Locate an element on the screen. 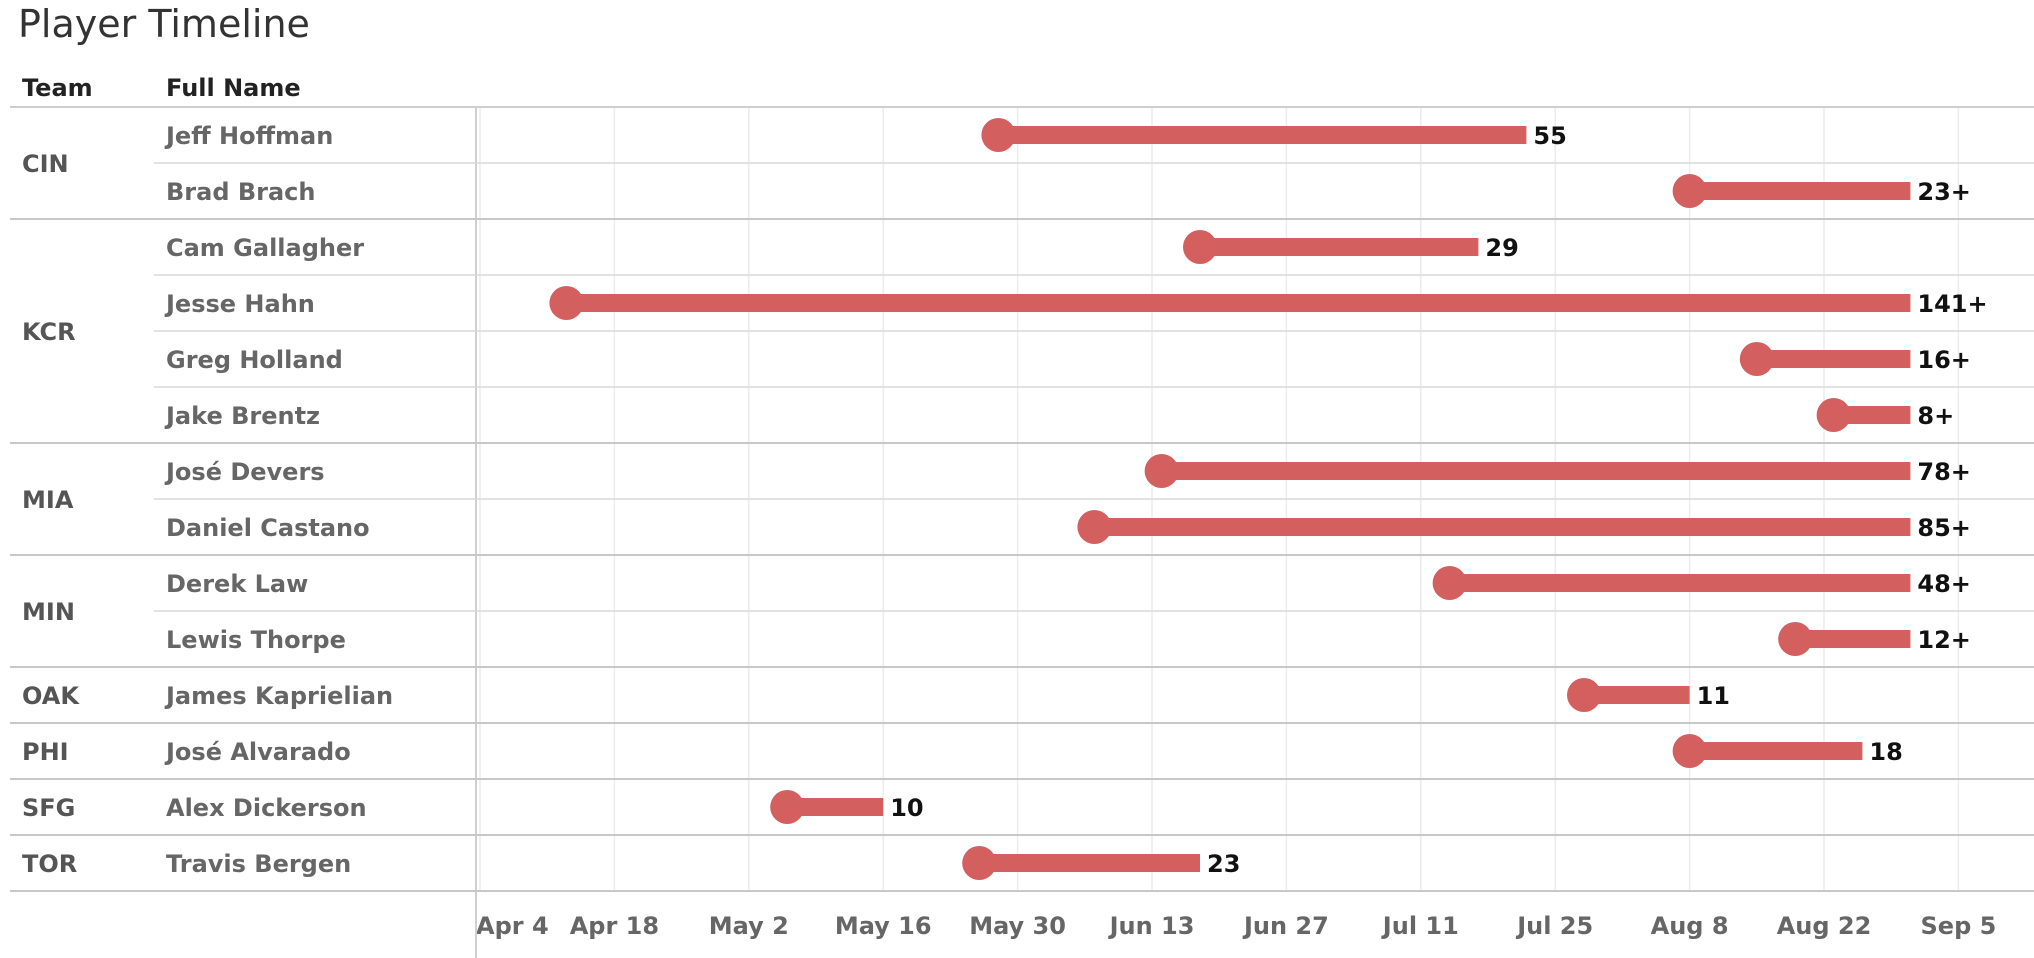 Image resolution: width=2034 pixels, height=958 pixels. duration-label: 23+ is located at coordinates (1944, 192).